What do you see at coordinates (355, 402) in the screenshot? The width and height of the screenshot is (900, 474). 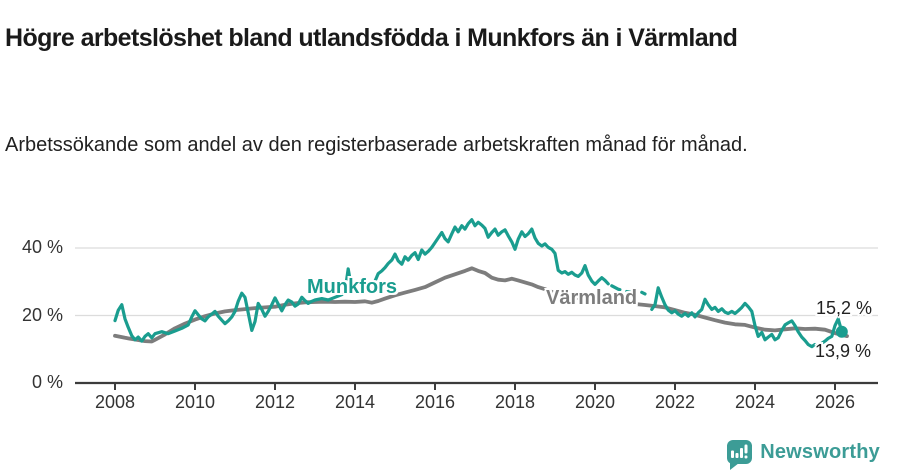 I see `x-axis-tick-label-2014: 2014` at bounding box center [355, 402].